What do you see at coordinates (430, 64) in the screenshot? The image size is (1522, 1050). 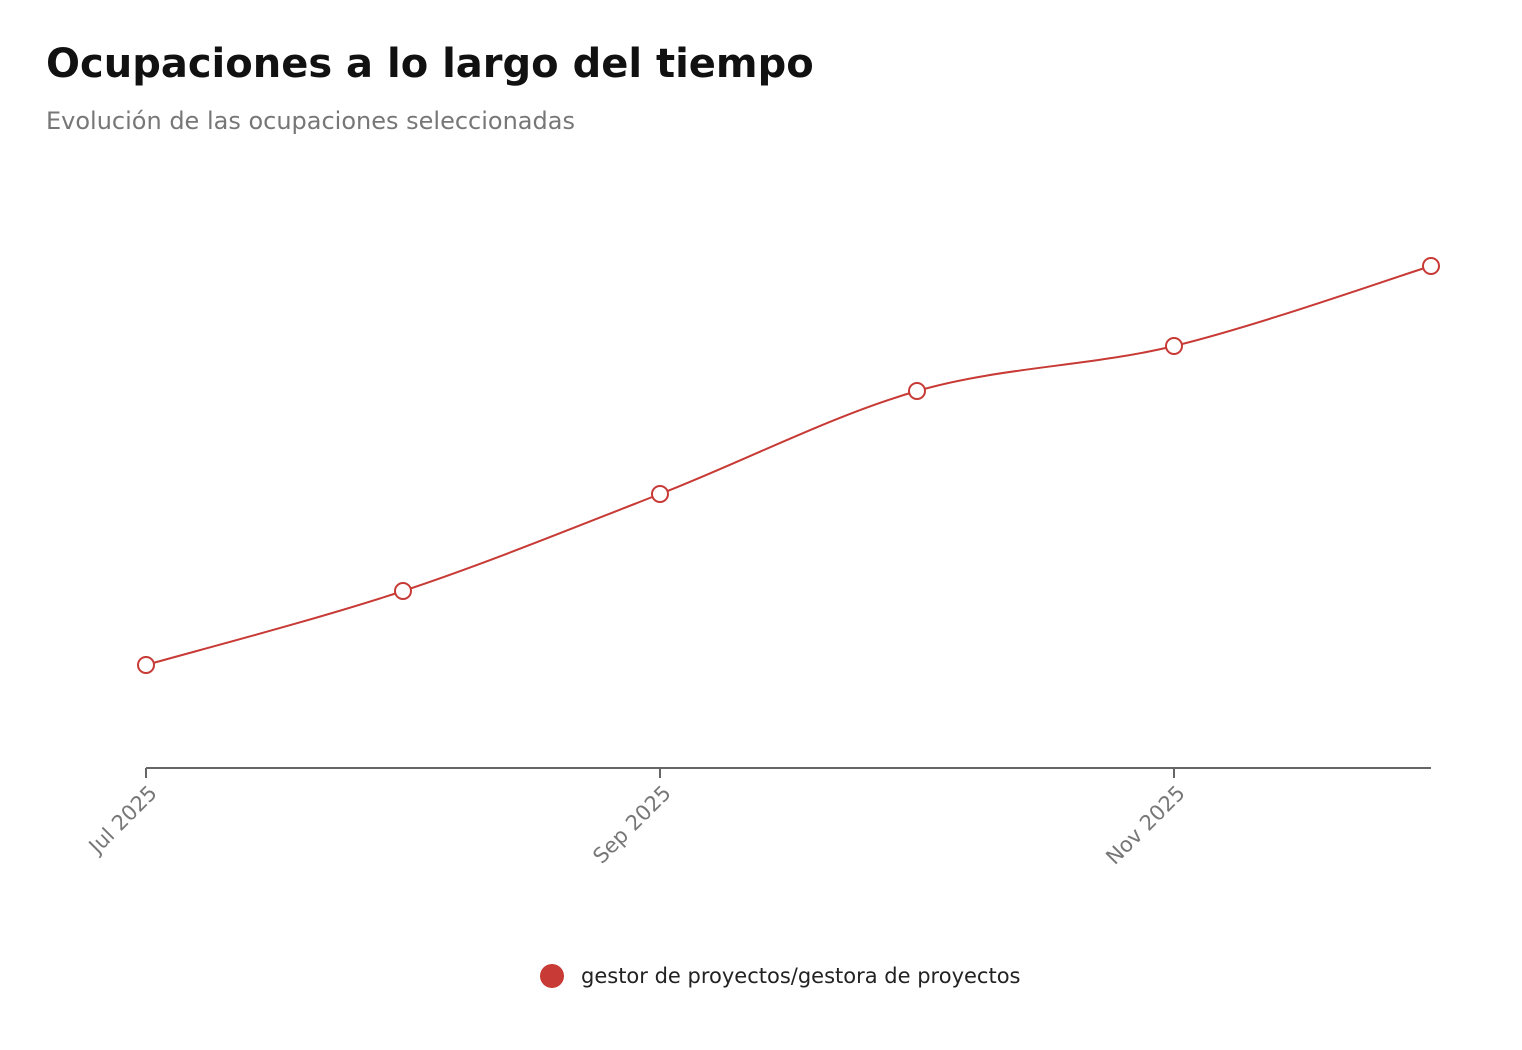 I see `chart-title: Ocupaciones a lo largo del tiempo` at bounding box center [430, 64].